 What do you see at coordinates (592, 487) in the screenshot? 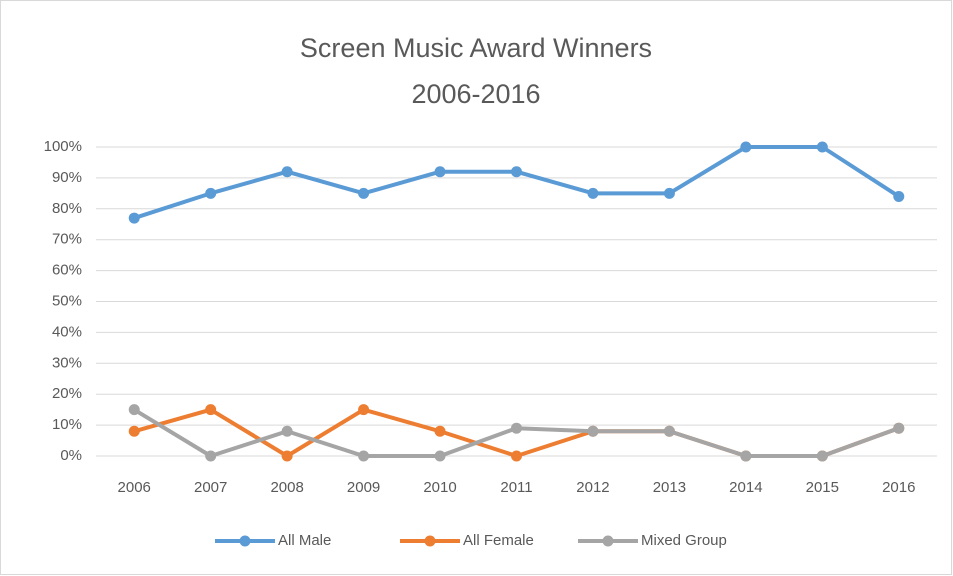
I see `x-tick-label: 2012` at bounding box center [592, 487].